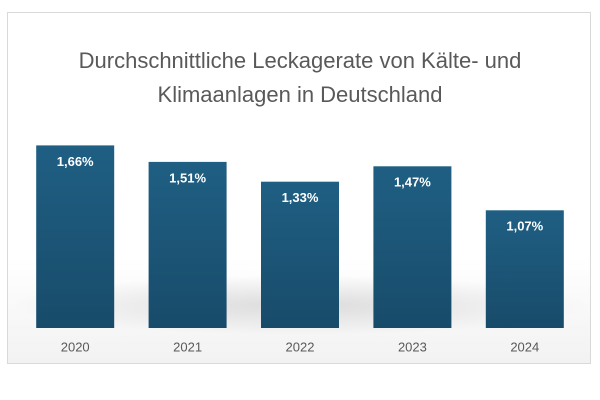 This screenshot has height=400, width=600. What do you see at coordinates (300, 346) in the screenshot?
I see `x-tick-label: 2022` at bounding box center [300, 346].